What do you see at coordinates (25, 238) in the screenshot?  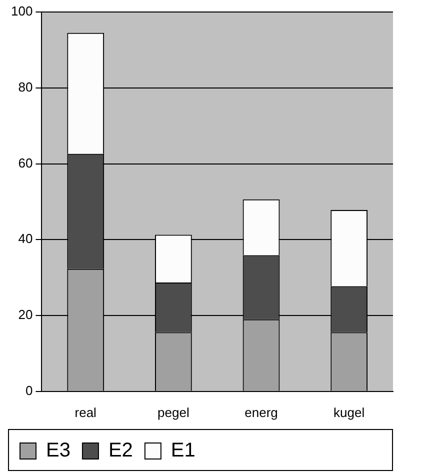 I see `y-tick-label: 40` at bounding box center [25, 238].